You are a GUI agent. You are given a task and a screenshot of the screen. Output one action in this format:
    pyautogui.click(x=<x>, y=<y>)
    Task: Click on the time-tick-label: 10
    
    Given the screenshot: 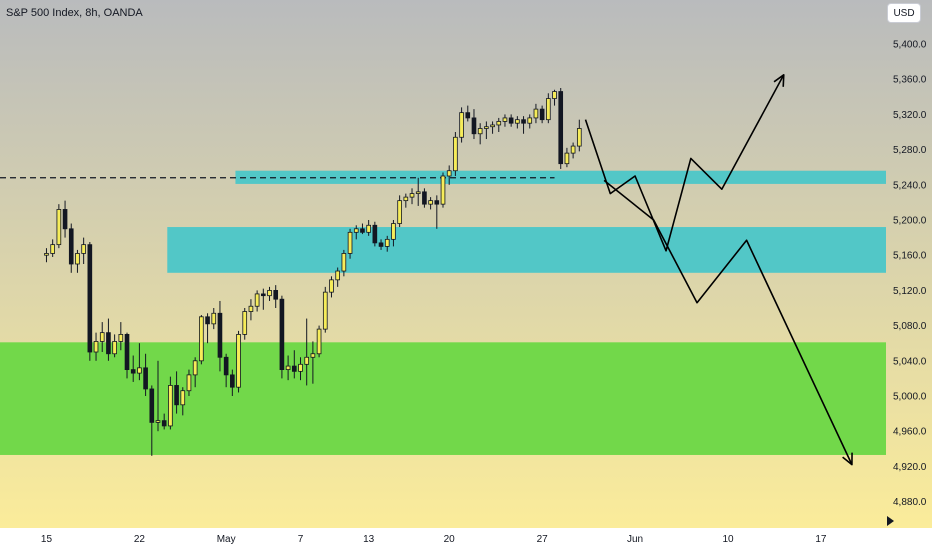 What is the action you would take?
    pyautogui.click(x=728, y=539)
    